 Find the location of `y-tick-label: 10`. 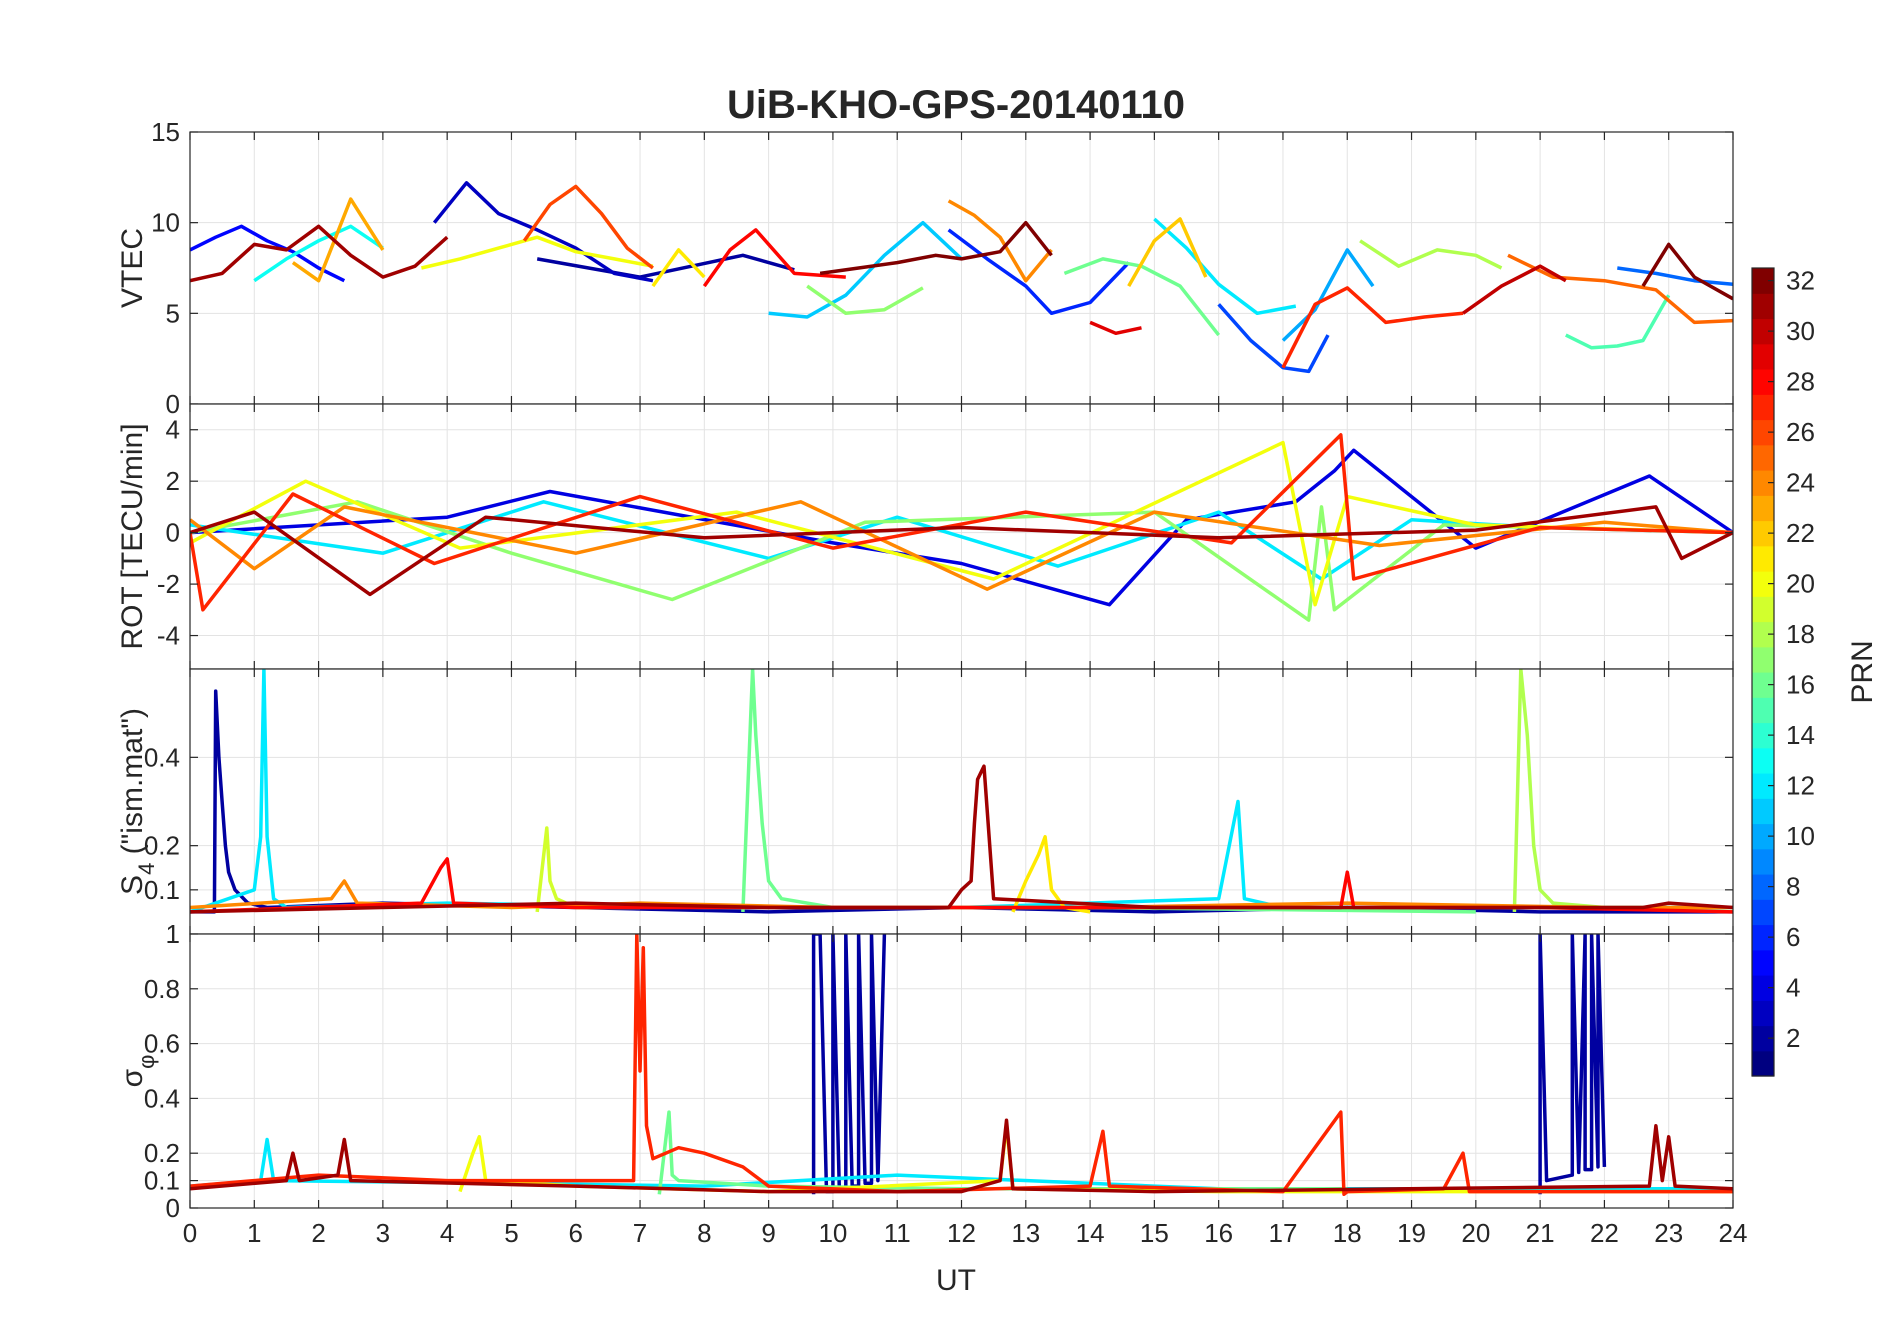

y-tick-label: 10 is located at coordinates (165, 223).